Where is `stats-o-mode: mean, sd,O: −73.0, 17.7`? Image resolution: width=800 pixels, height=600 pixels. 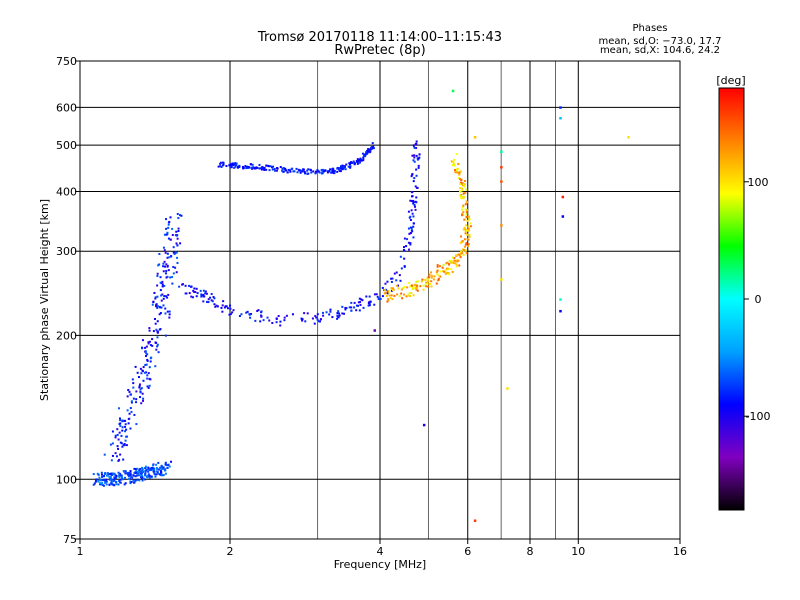
stats-o-mode: mean, sd,O: −73.0, 17.7 is located at coordinates (660, 41).